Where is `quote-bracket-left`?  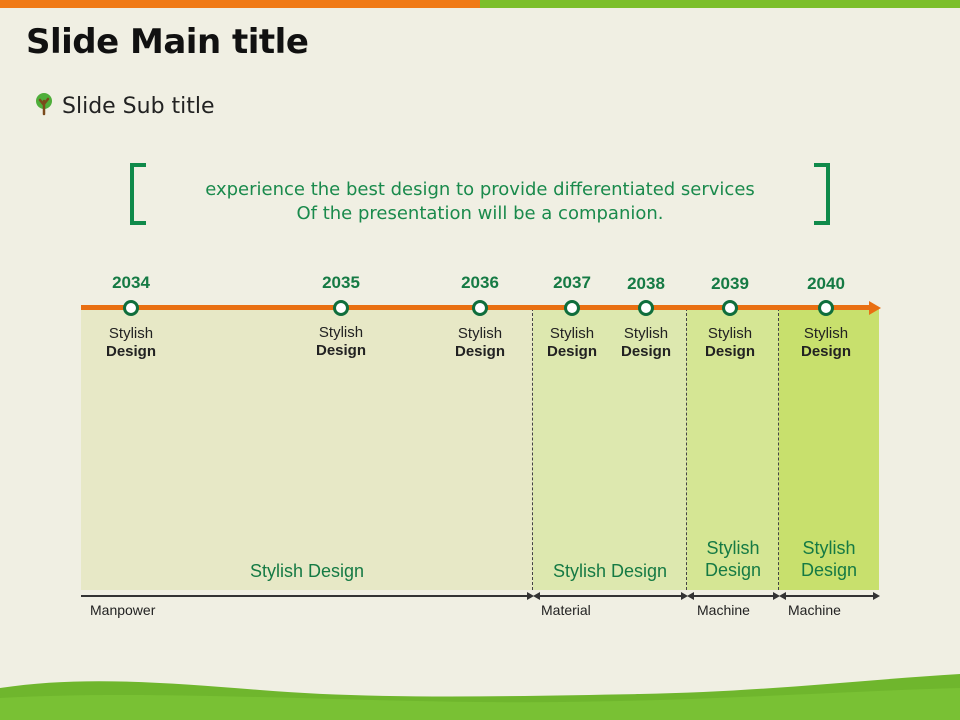
quote-bracket-left is located at coordinates (138, 194).